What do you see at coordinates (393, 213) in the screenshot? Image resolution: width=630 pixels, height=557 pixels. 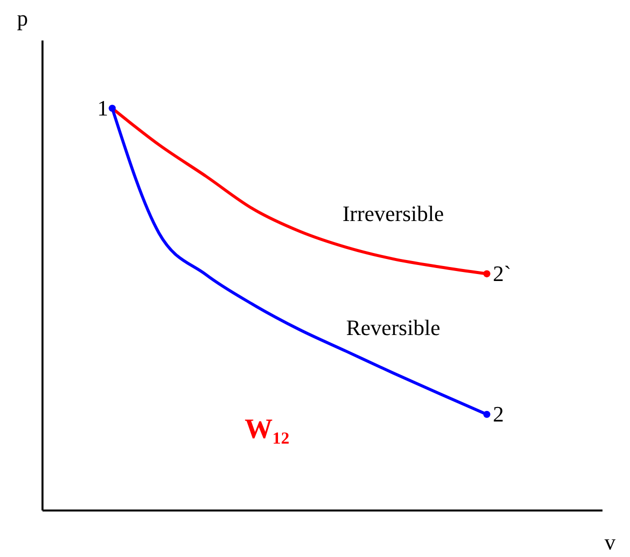 I see `series-label: Irreversible` at bounding box center [393, 213].